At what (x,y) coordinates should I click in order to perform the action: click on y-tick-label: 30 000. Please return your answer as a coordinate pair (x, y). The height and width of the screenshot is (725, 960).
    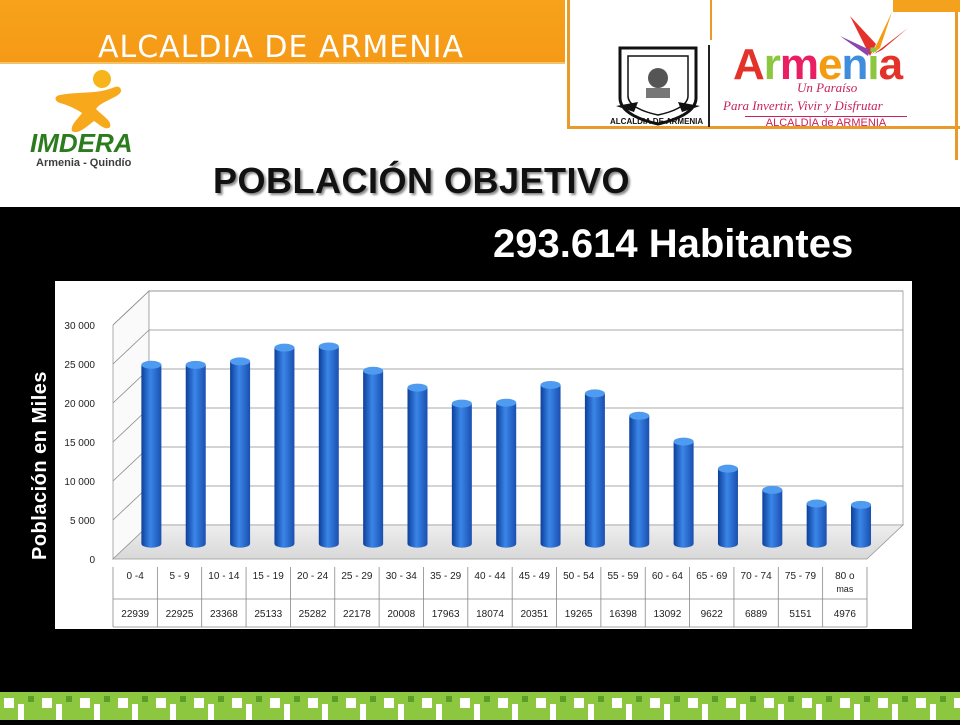
    Looking at the image, I should click on (79, 326).